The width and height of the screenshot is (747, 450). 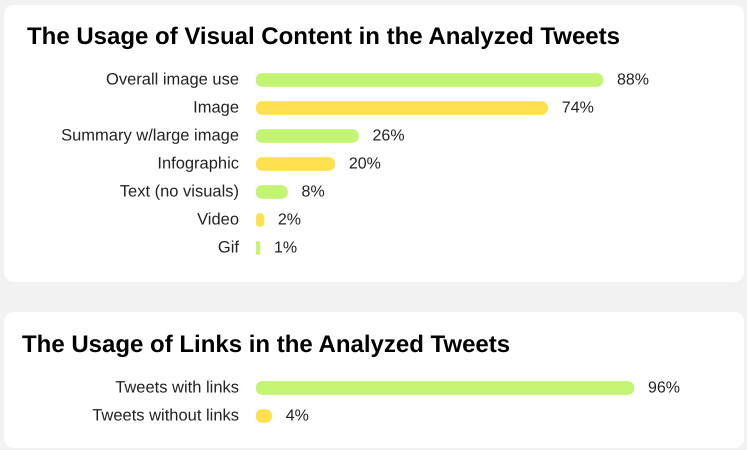 What do you see at coordinates (229, 247) in the screenshot?
I see `y-tick-label: Gif` at bounding box center [229, 247].